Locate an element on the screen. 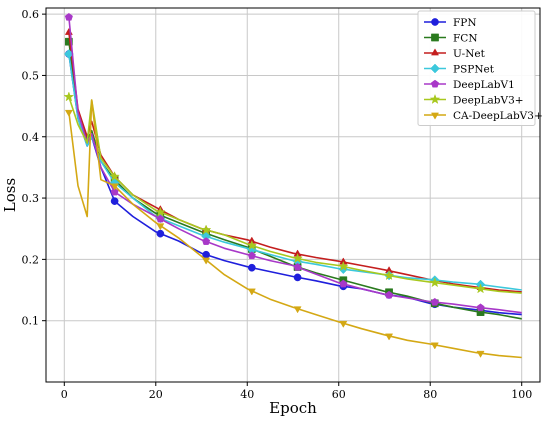 The image size is (550, 421). legend-entry: FCN is located at coordinates (451, 39).